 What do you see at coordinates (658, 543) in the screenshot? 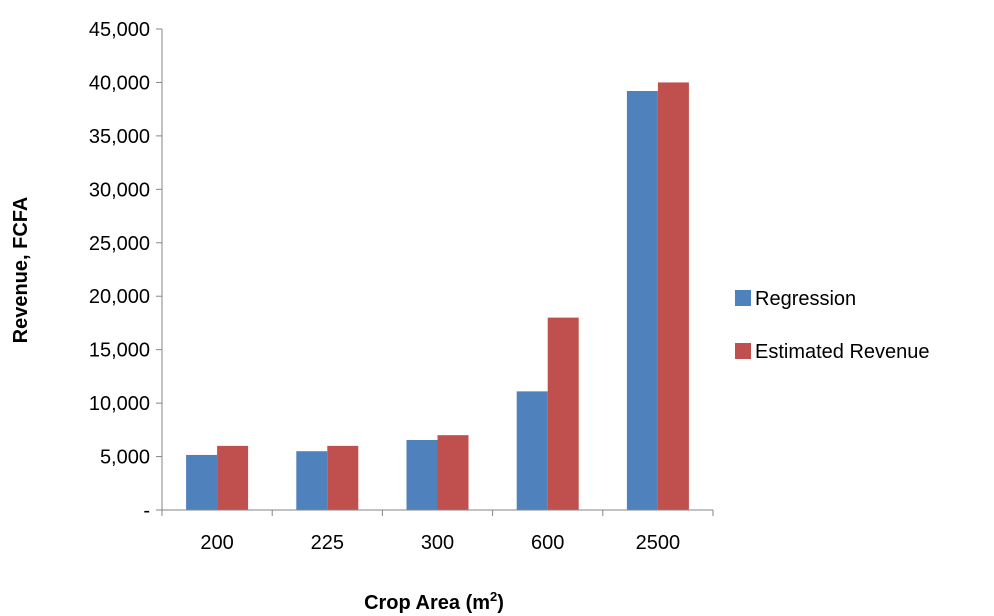
I see `x-tick-label: 2500` at bounding box center [658, 543].